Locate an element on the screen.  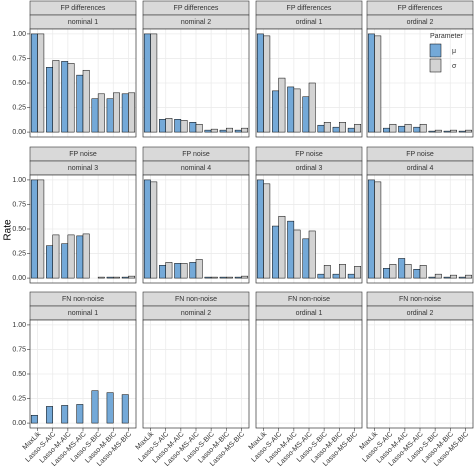
strip-label: ordinal 2 is located at coordinates (420, 313).